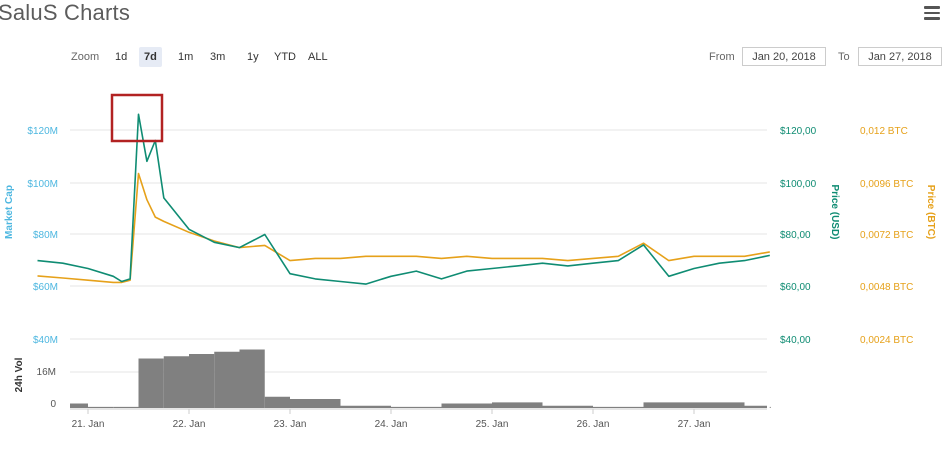 The height and width of the screenshot is (455, 949). I want to click on price-usd-tick-label: $60,00, so click(795, 287).